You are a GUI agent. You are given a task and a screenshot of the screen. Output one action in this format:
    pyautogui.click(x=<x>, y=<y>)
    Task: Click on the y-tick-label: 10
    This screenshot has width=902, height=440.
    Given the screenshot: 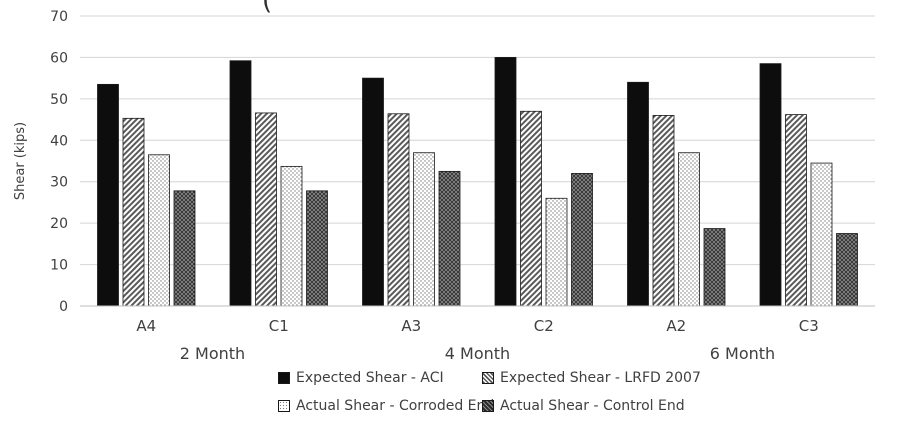 What is the action you would take?
    pyautogui.click(x=59, y=266)
    